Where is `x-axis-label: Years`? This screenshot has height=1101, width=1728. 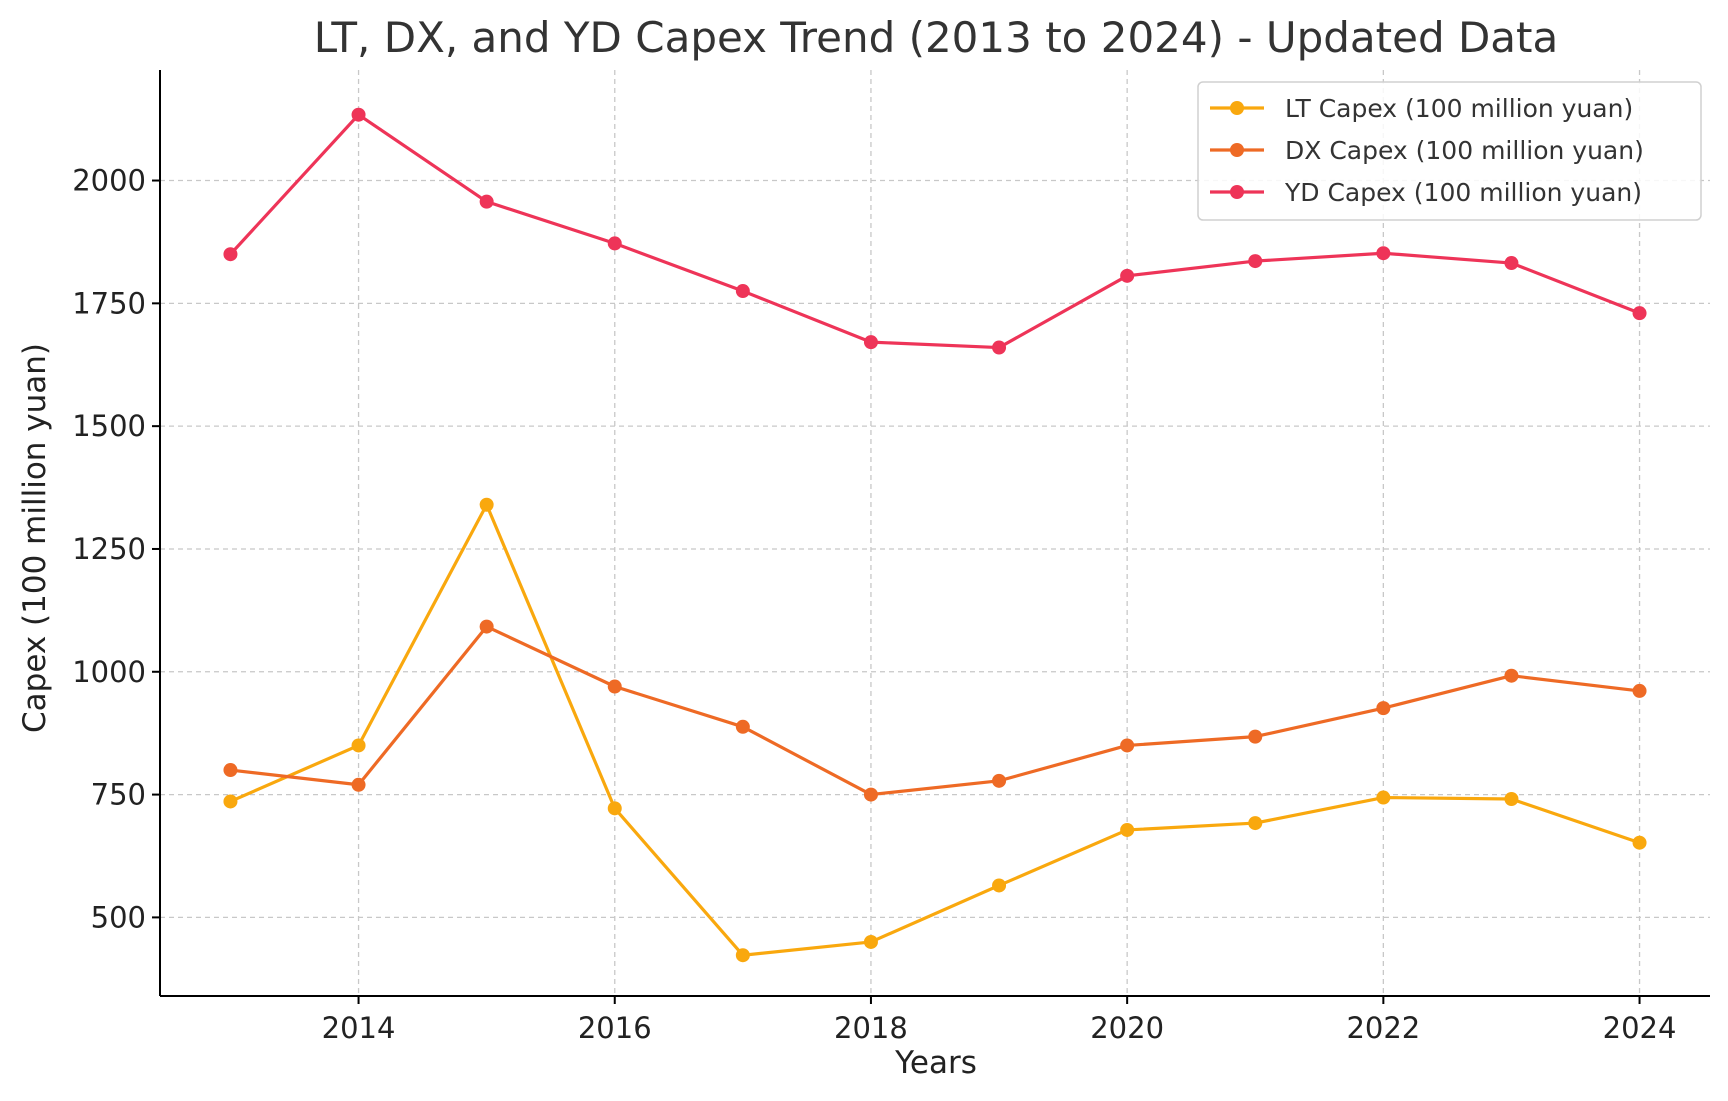
x-axis-label: Years is located at coordinates (935, 1063).